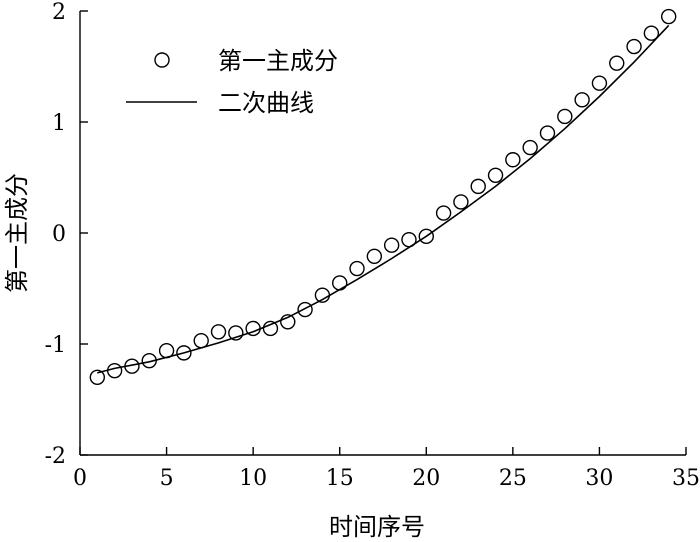 Image resolution: width=700 pixels, height=542 pixels. Describe the element at coordinates (162, 60) in the screenshot. I see `legend-marker-scatter` at that location.